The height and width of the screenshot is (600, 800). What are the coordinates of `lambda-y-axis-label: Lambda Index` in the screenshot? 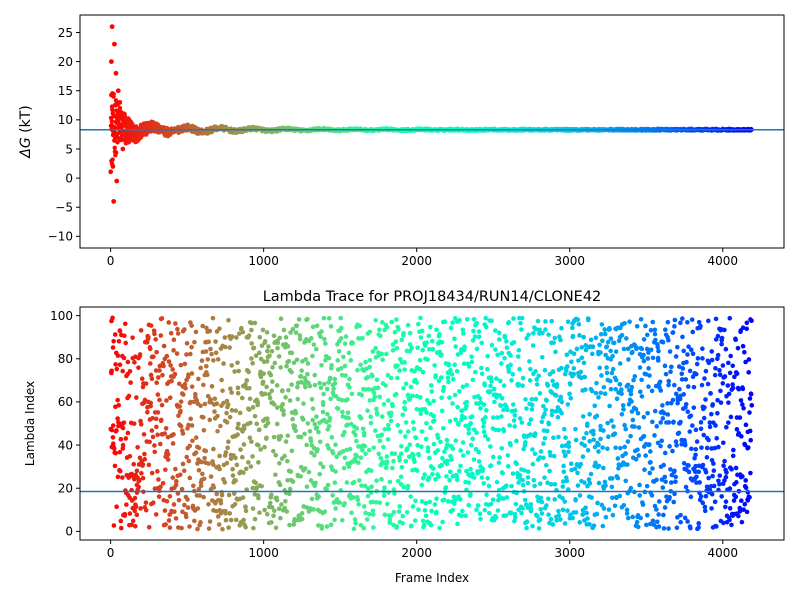 It's located at (30, 423).